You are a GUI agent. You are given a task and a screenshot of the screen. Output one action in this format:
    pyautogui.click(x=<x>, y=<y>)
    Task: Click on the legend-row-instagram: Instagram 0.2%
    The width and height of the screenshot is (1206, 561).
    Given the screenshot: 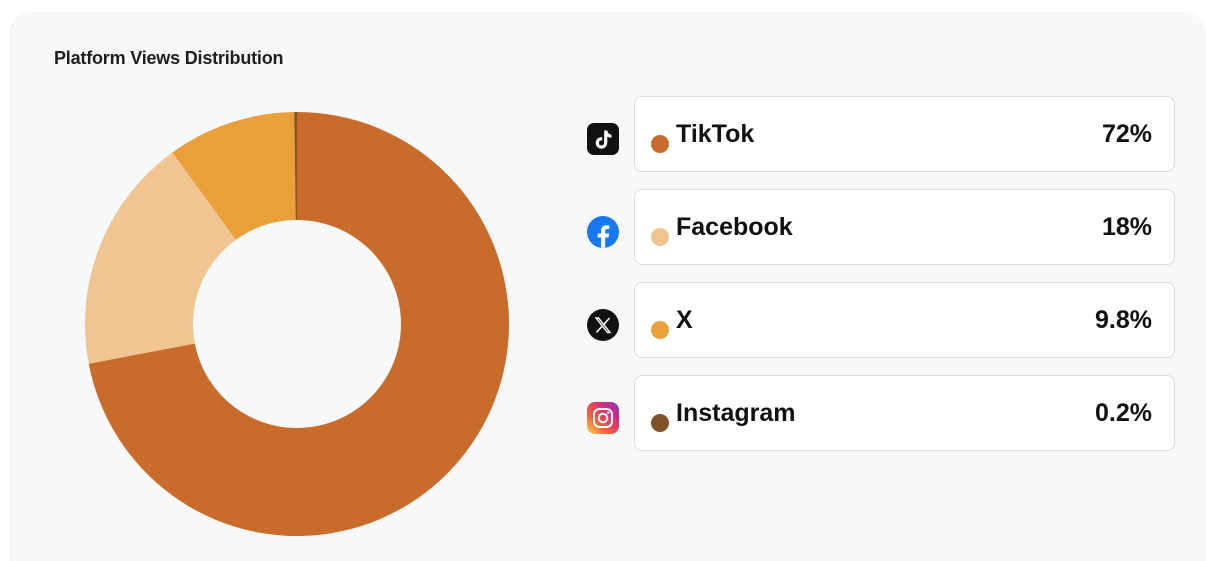 What is the action you would take?
    pyautogui.click(x=881, y=414)
    